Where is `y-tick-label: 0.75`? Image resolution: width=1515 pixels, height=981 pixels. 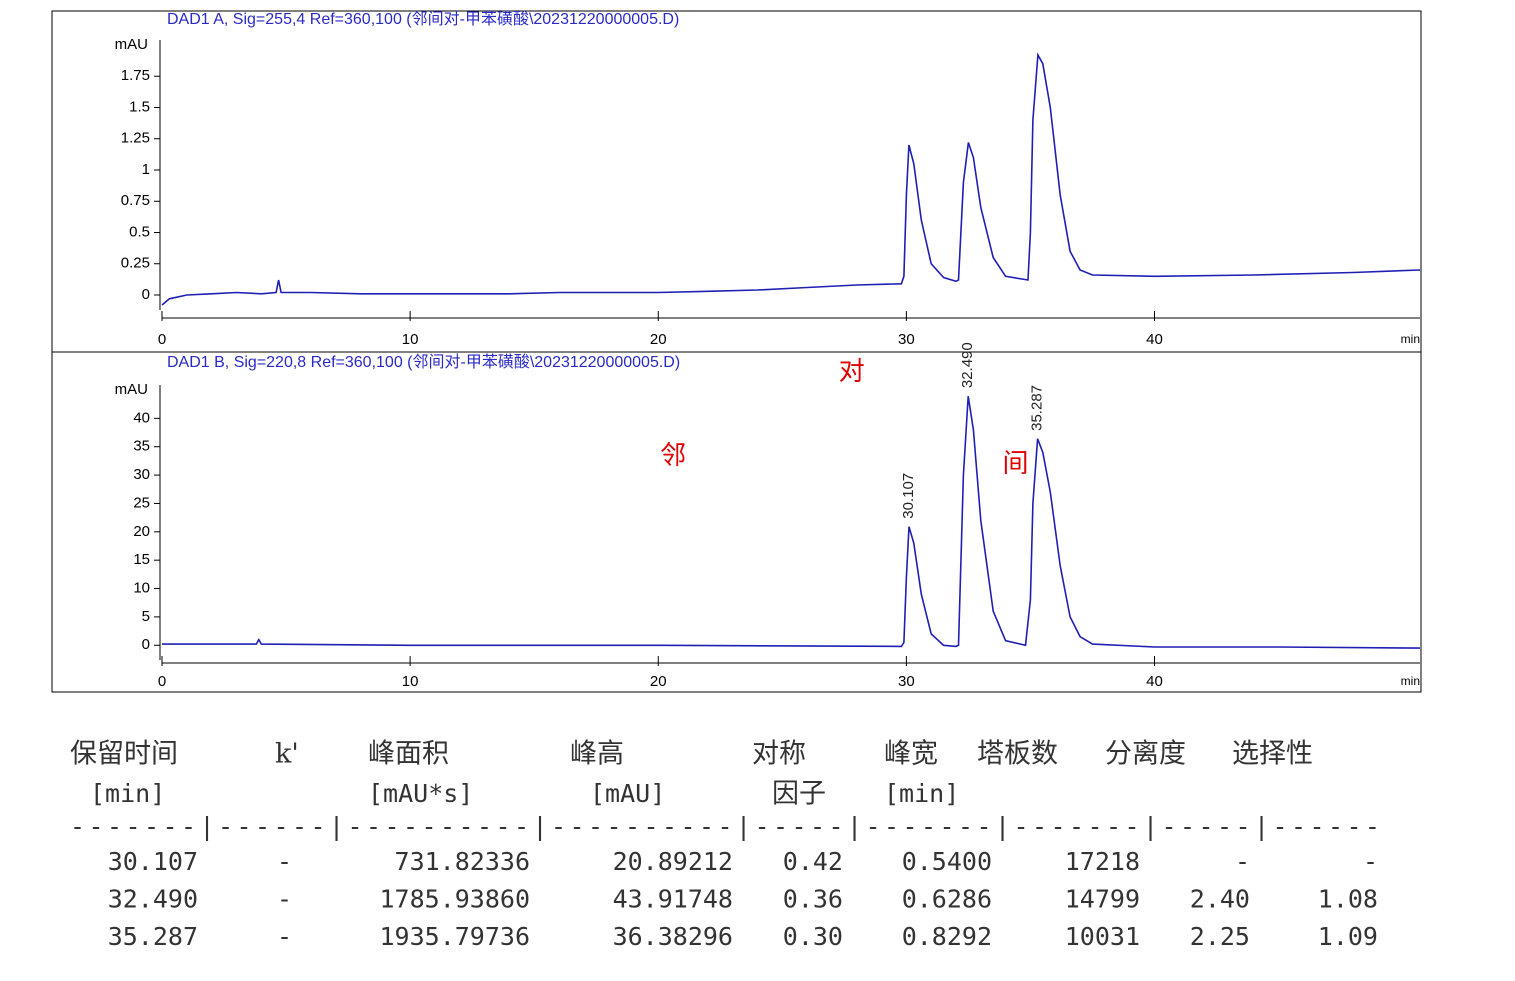 y-tick-label: 0.75 is located at coordinates (135, 200).